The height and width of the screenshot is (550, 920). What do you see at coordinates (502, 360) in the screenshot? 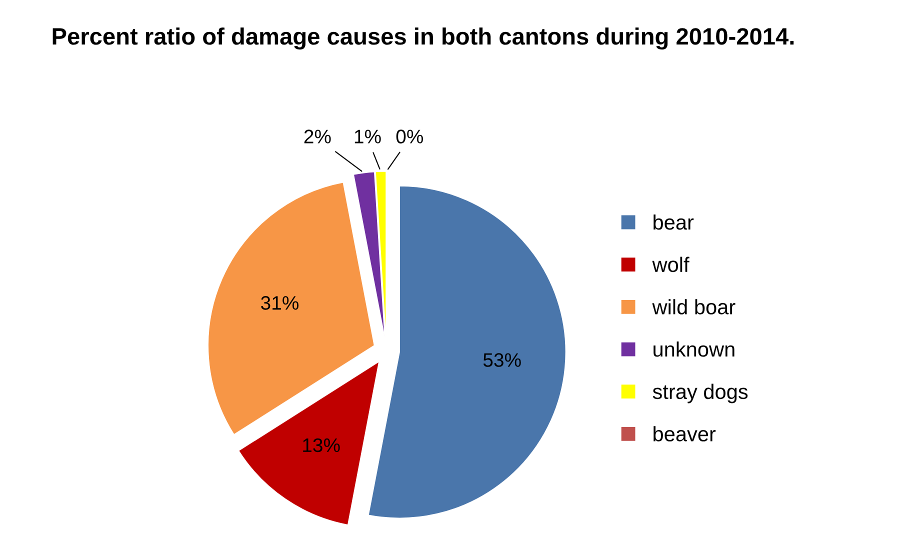
I see `data-label: 53%` at bounding box center [502, 360].